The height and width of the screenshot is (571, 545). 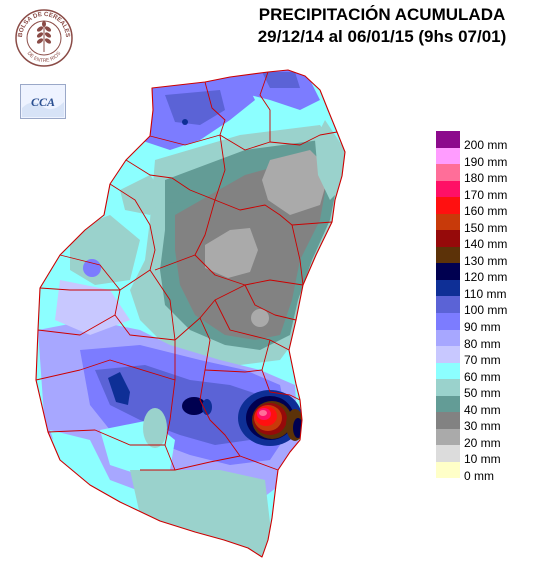 I want to click on map-period: 29/12/14 al 06/01/15 (9hs 07/01), so click(x=382, y=36).